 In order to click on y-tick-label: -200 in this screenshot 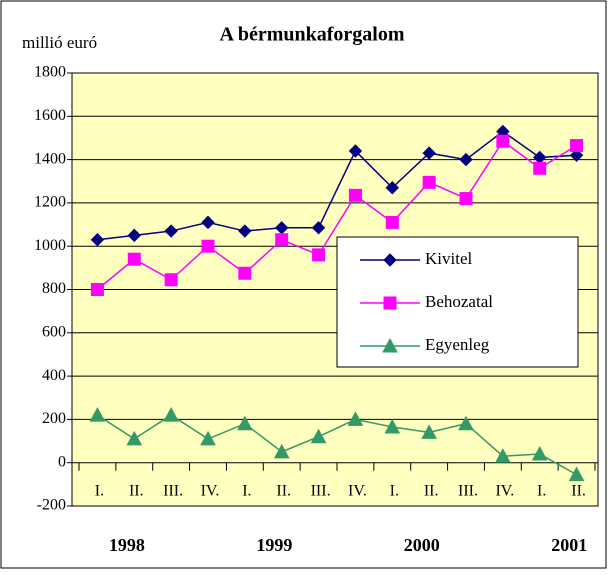, I will do `click(51, 505)`.